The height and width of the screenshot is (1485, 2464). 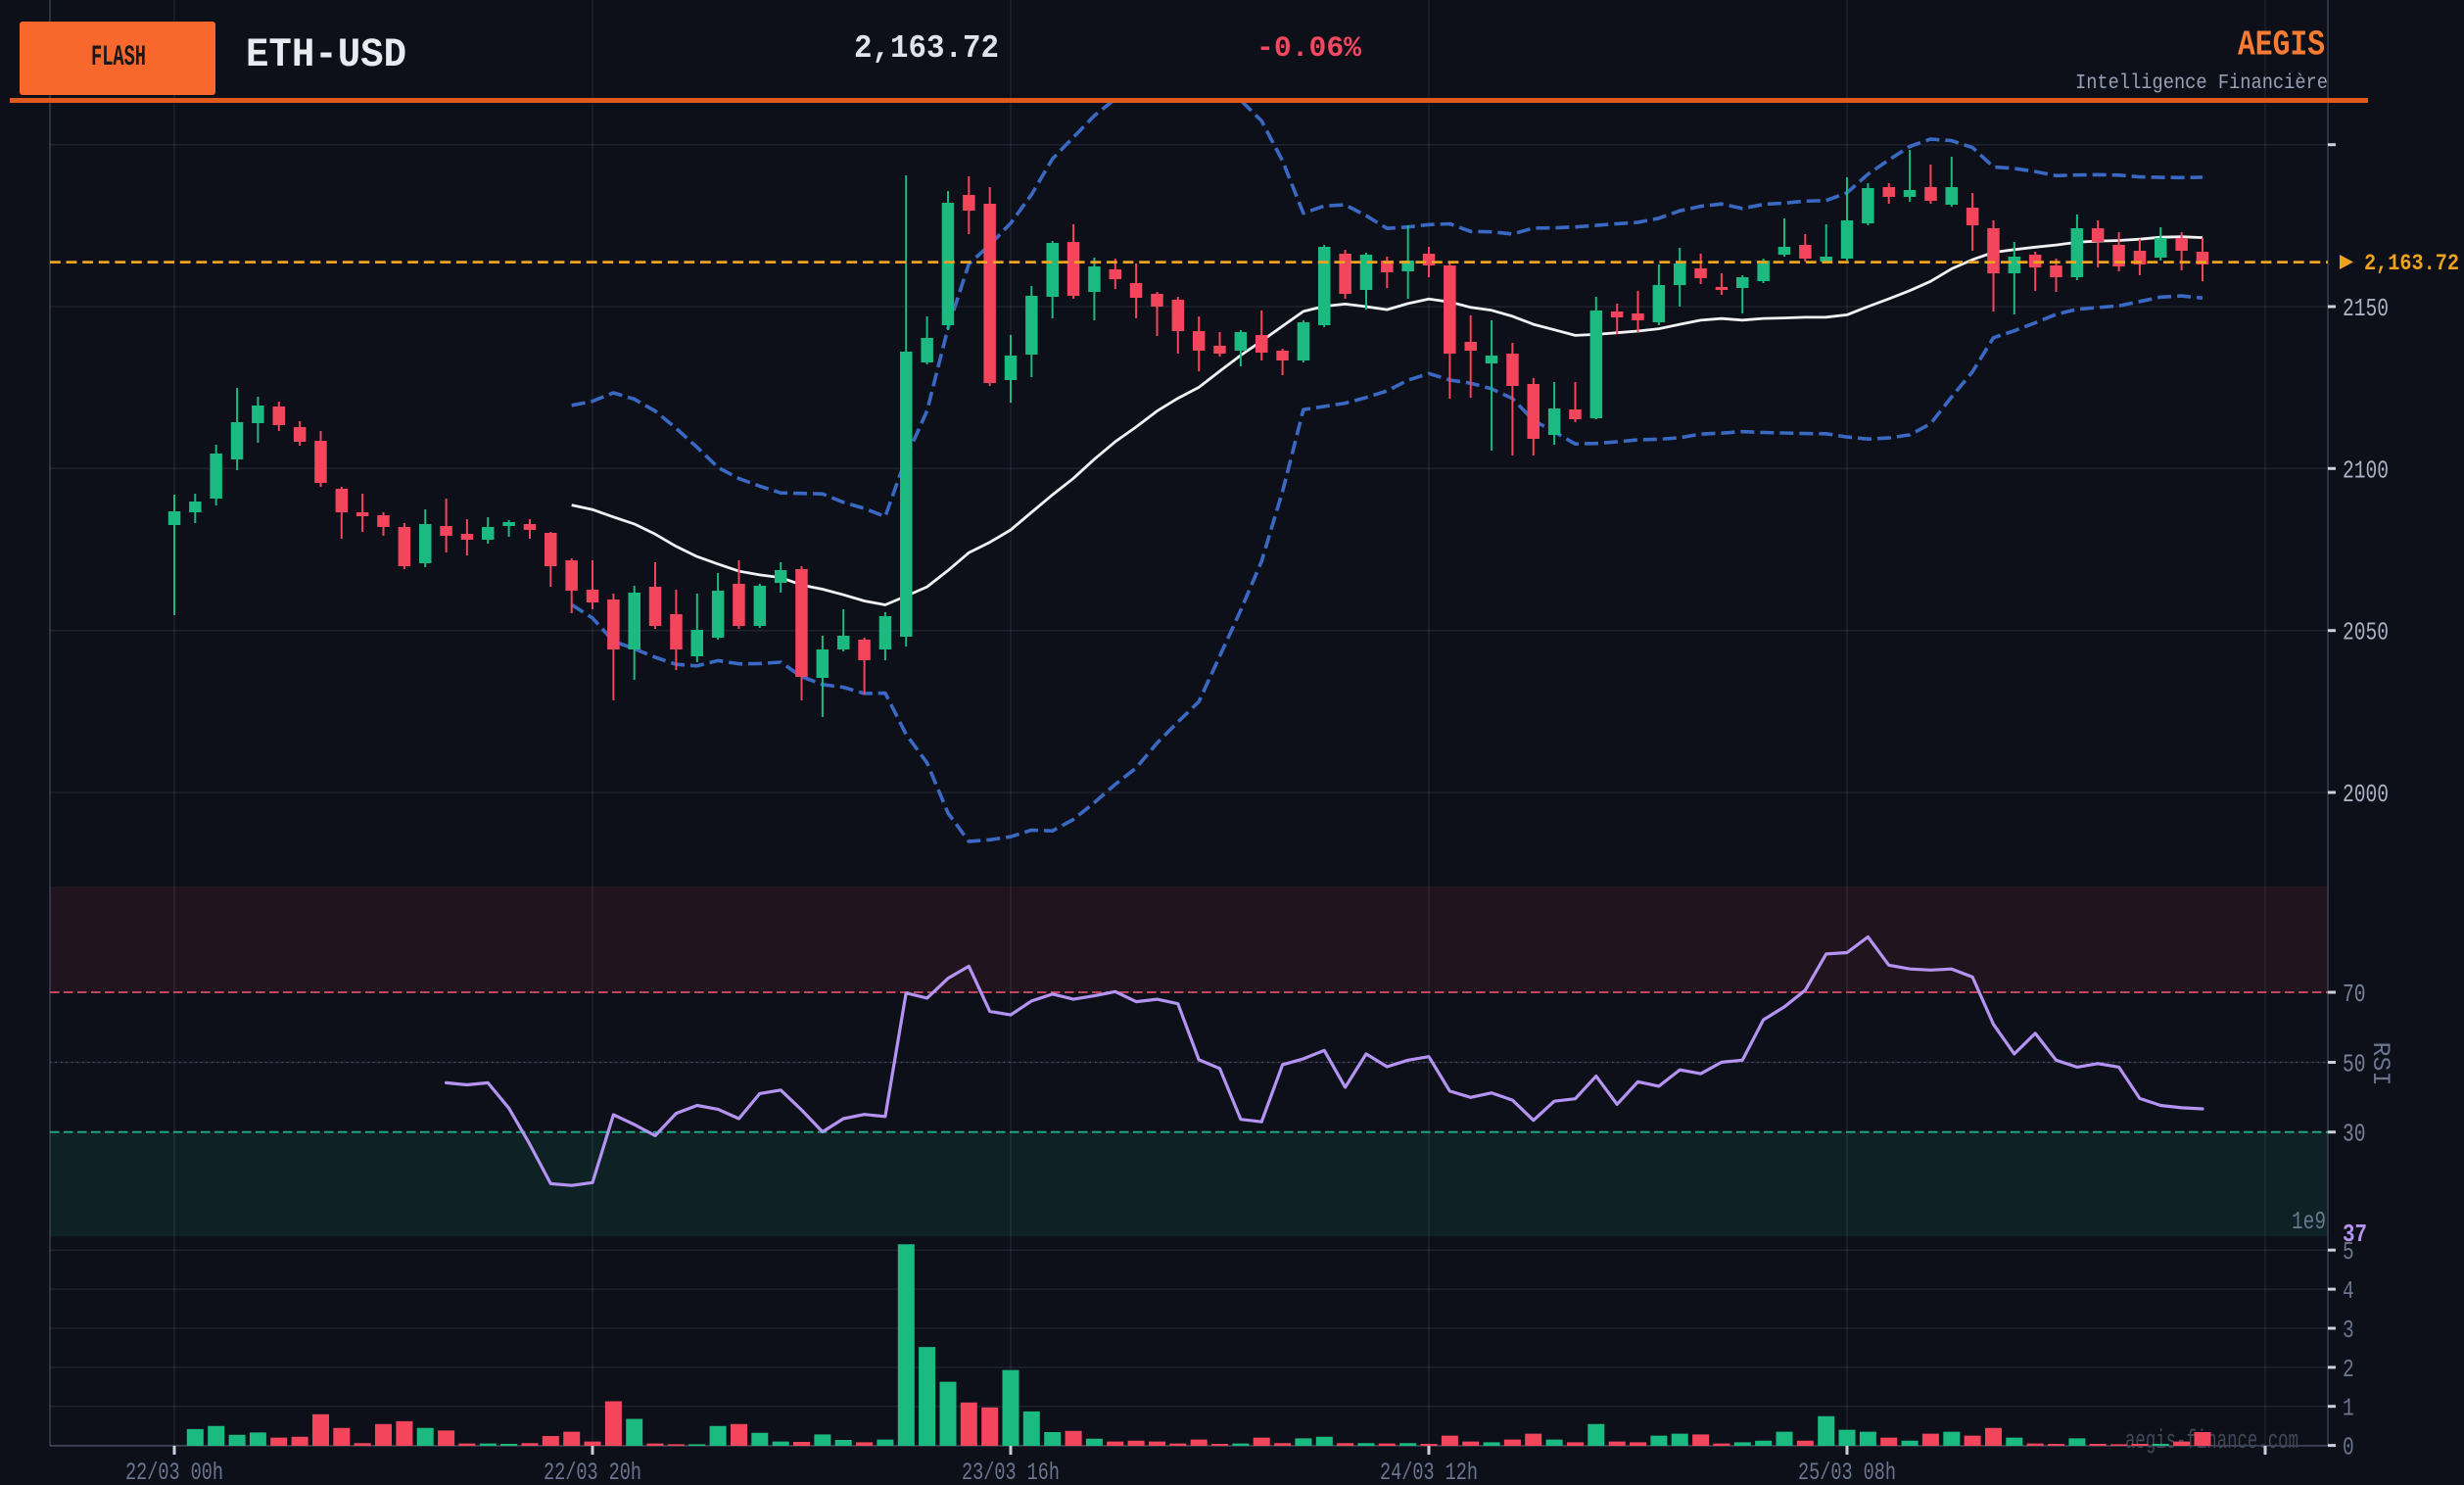 What do you see at coordinates (2348, 1408) in the screenshot?
I see `svg-text: 1` at bounding box center [2348, 1408].